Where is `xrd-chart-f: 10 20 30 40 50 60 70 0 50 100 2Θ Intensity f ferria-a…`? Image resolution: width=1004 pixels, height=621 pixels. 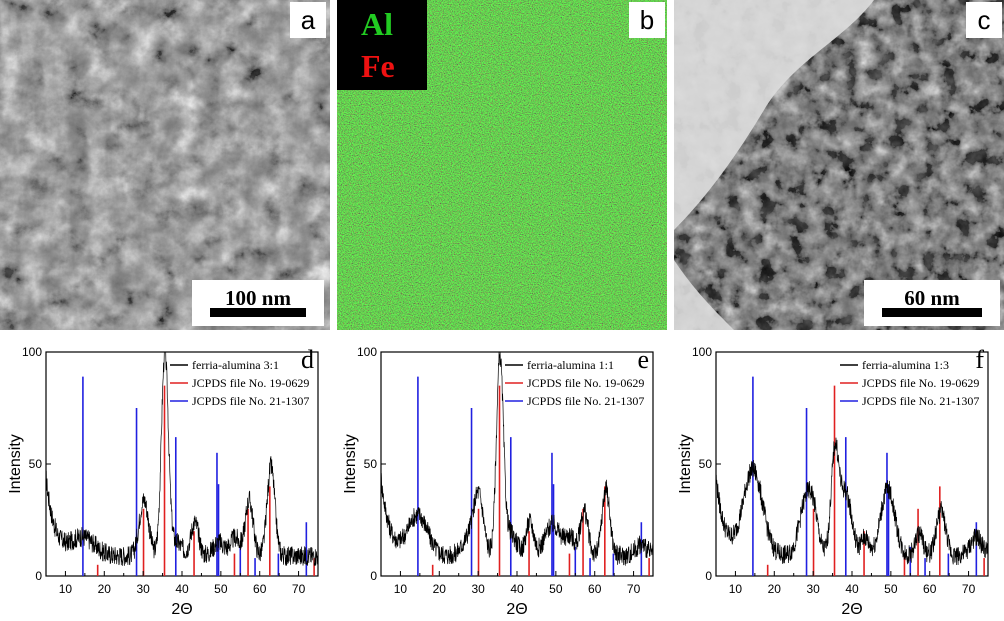
xrd-chart-f: 10 20 30 40 50 60 70 0 50 100 2Θ Intensity f ferria-a… is located at coordinates (833, 481).